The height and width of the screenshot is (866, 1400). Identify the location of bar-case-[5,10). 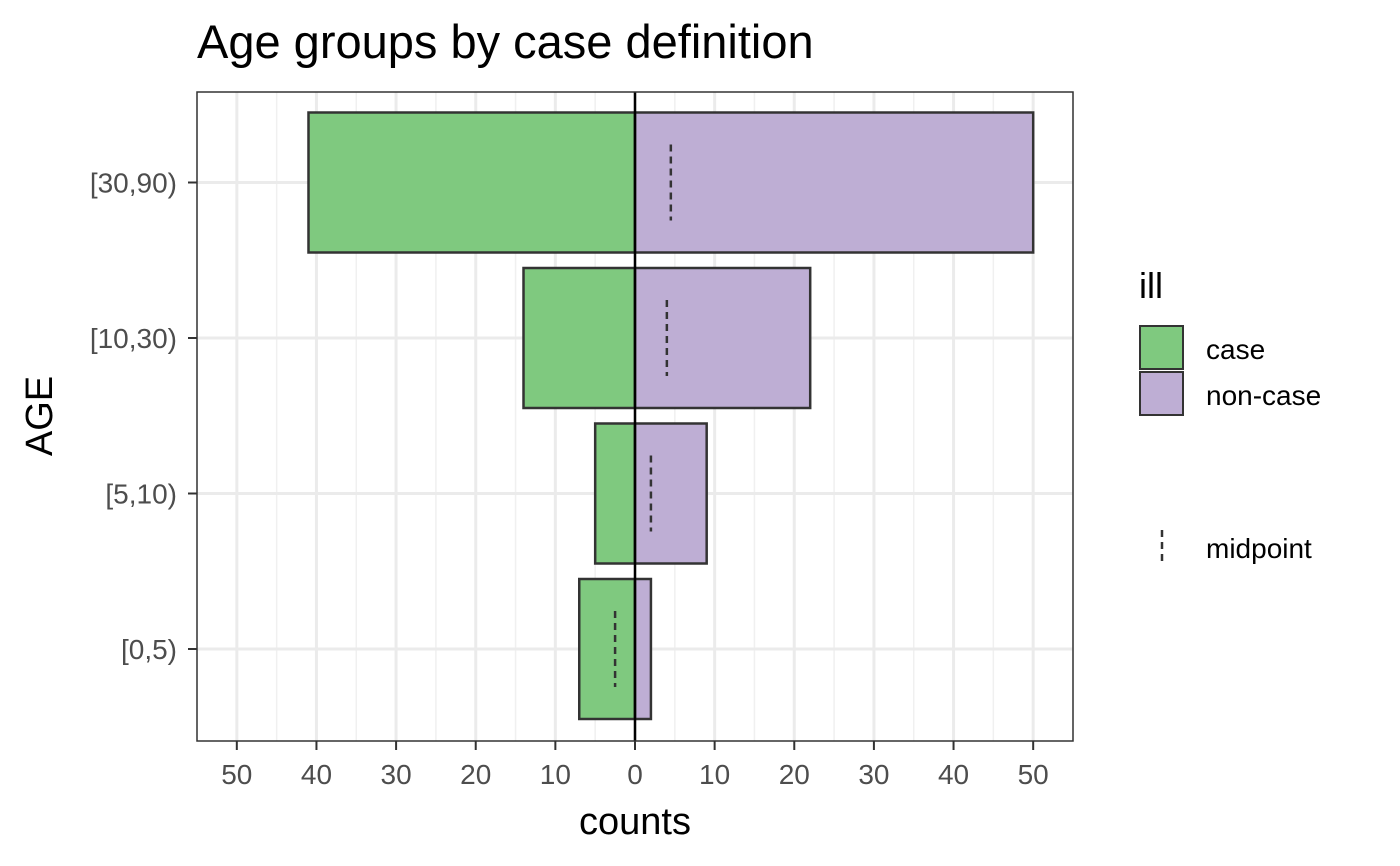
(615, 493).